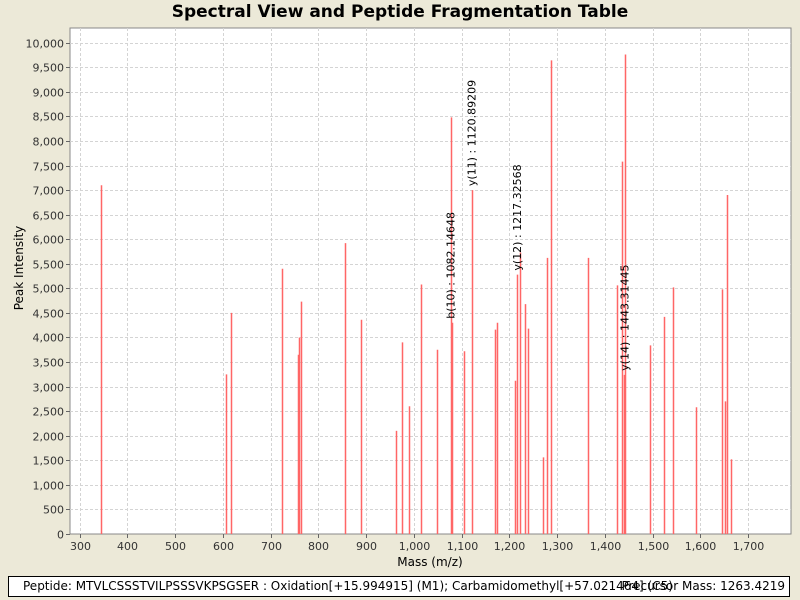  What do you see at coordinates (175, 546) in the screenshot?
I see `x-tick-label: 500` at bounding box center [175, 546].